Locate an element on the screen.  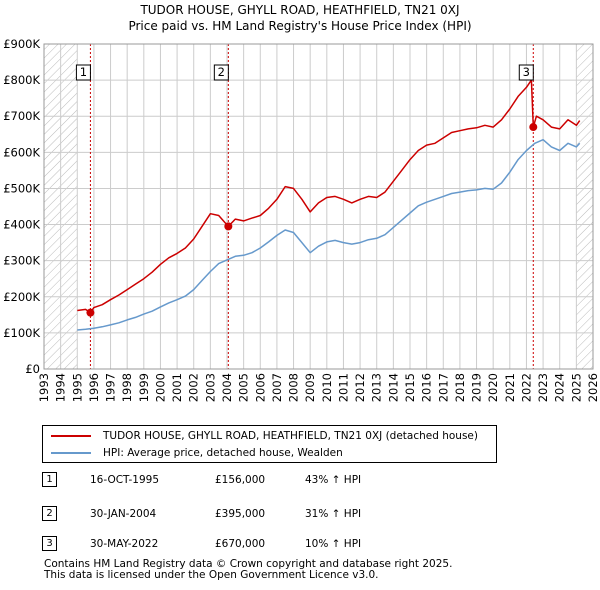
x-tick-label: 2020 is located at coordinates (493, 387).